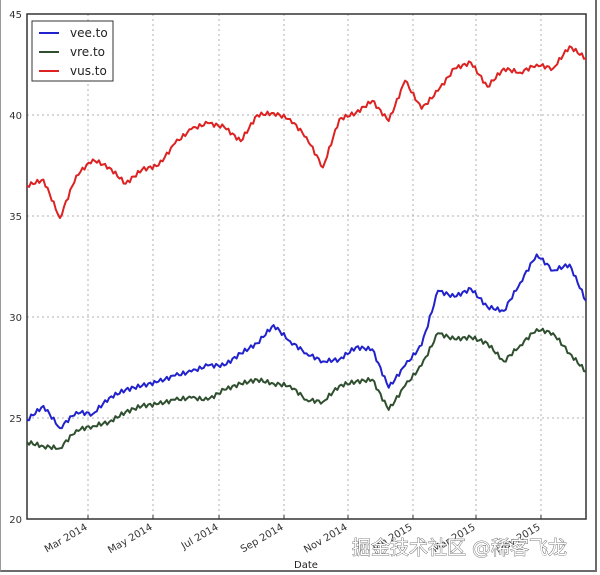 This screenshot has height=575, width=600. What do you see at coordinates (15, 268) in the screenshot?
I see `y-axis-ticks: 20 25 30 35 40 45` at bounding box center [15, 268].